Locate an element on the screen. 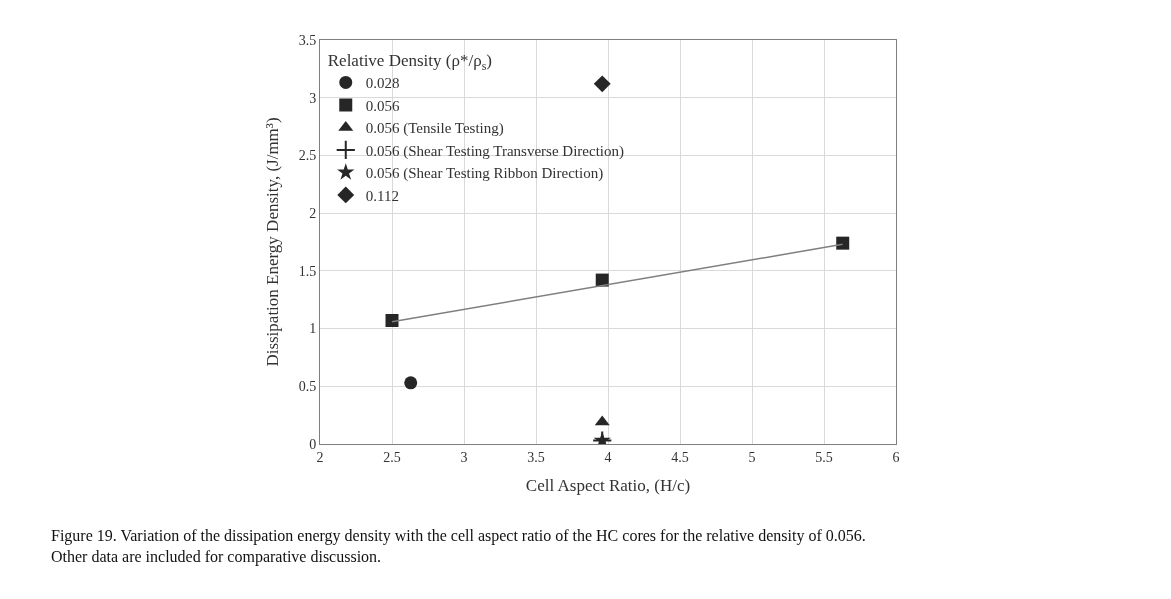 This screenshot has height=599, width=1171. y-tick-label: 3.5 is located at coordinates (307, 40).